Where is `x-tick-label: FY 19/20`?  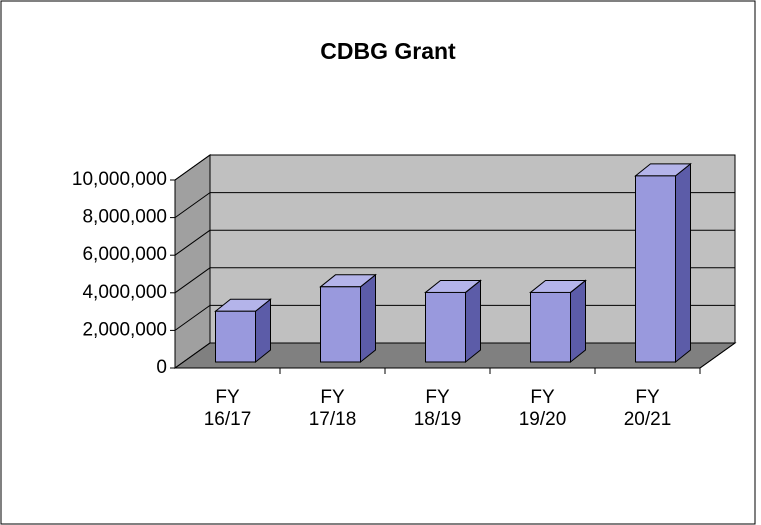
x-tick-label: FY 19/20 is located at coordinates (543, 408).